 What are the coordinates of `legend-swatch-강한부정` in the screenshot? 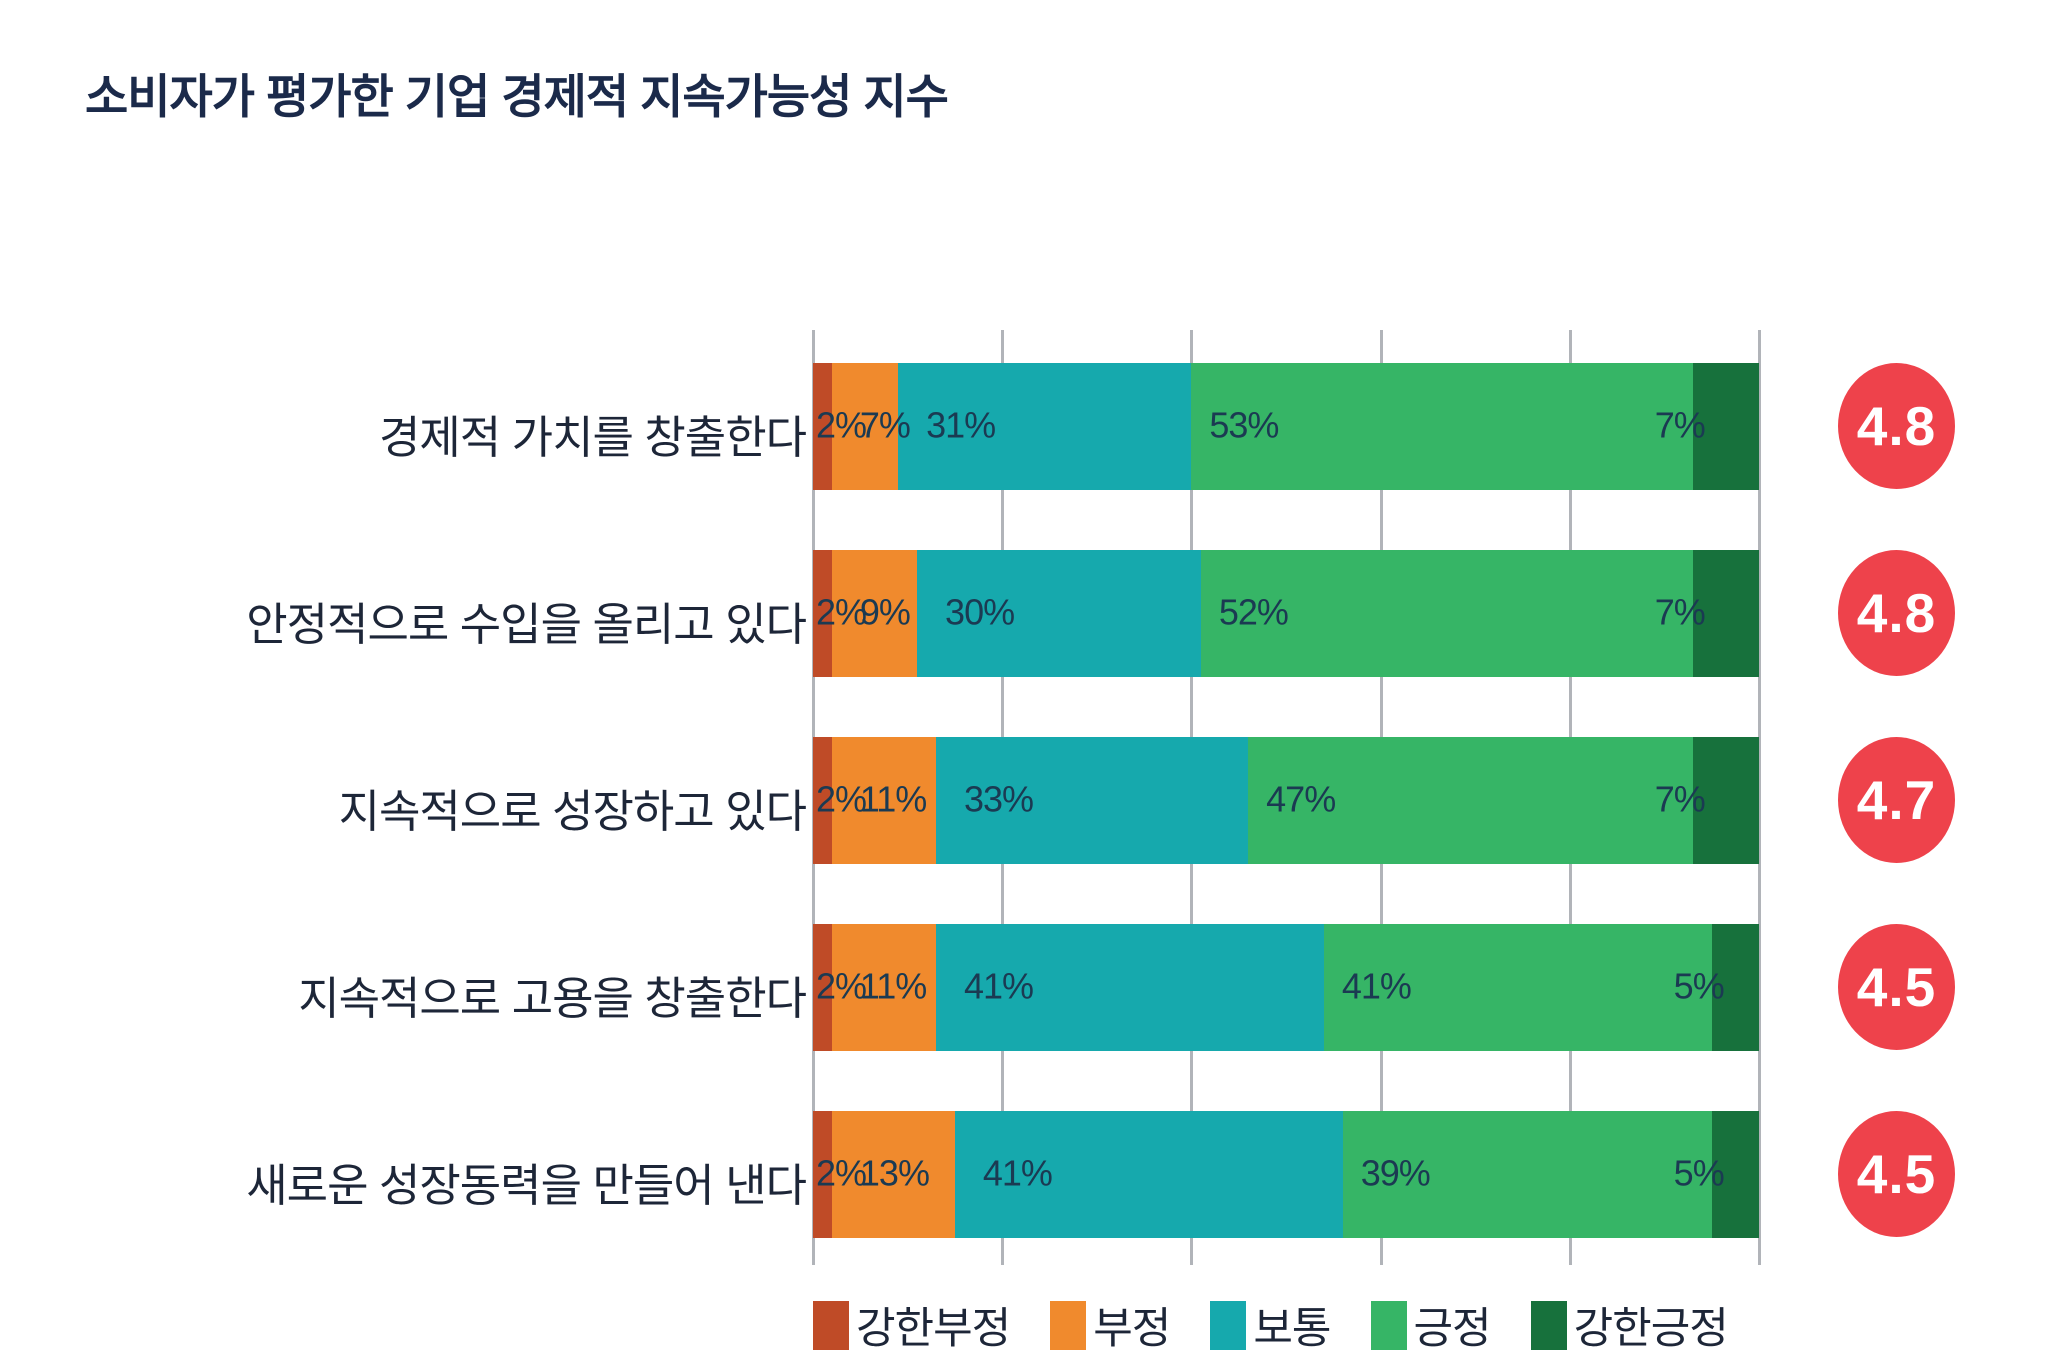 It's located at (831, 1325).